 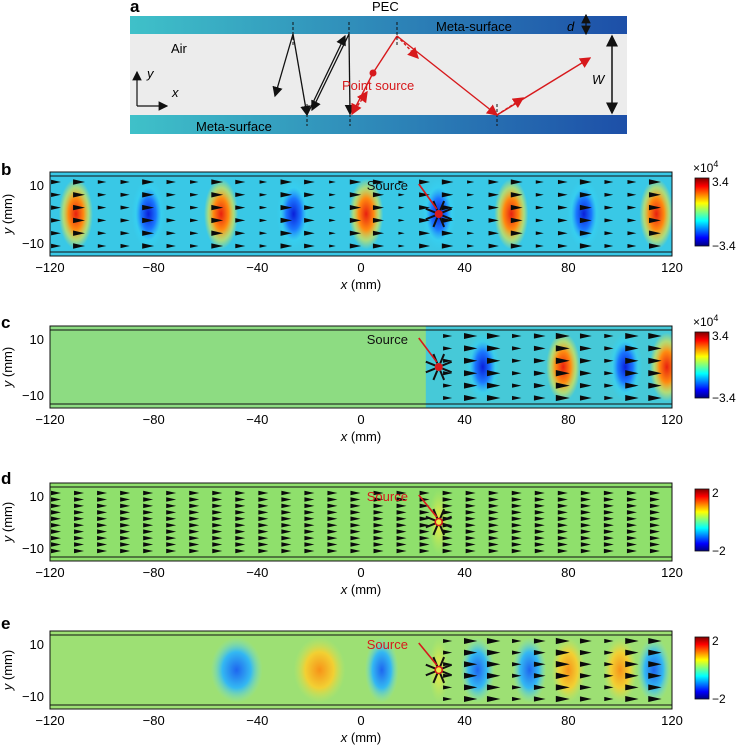 I want to click on source-pointer-arrow, so click(x=428, y=350).